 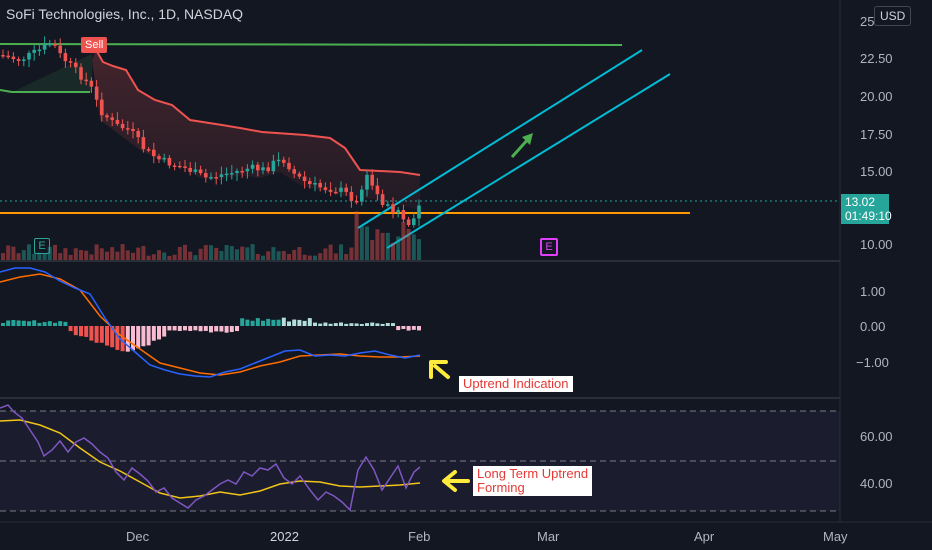 I want to click on supertrend-support-line, so click(x=45, y=91).